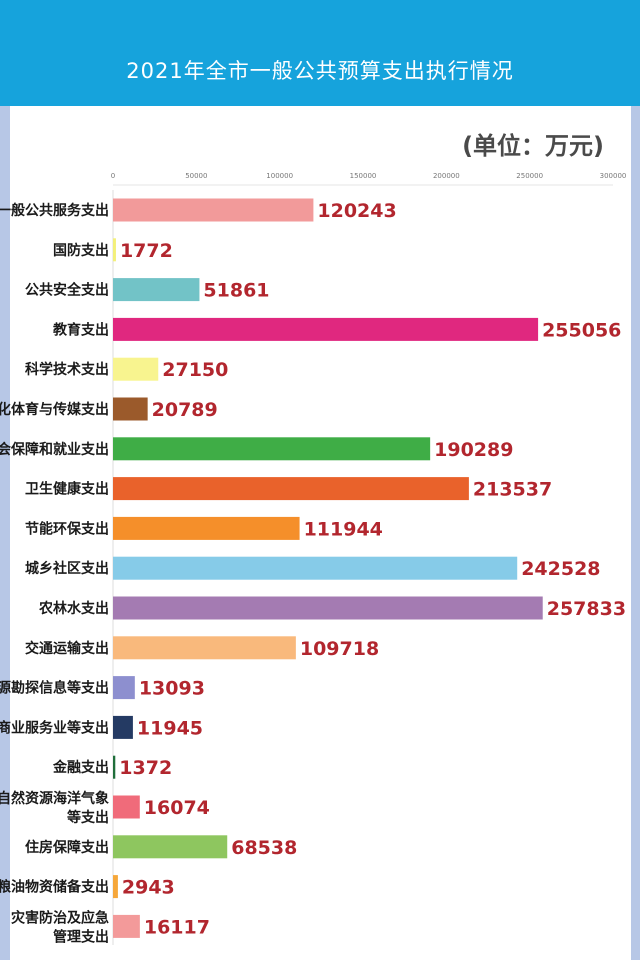 This screenshot has width=640, height=960. What do you see at coordinates (54, 798) in the screenshot?
I see `category-label: 自然资源海洋气象` at bounding box center [54, 798].